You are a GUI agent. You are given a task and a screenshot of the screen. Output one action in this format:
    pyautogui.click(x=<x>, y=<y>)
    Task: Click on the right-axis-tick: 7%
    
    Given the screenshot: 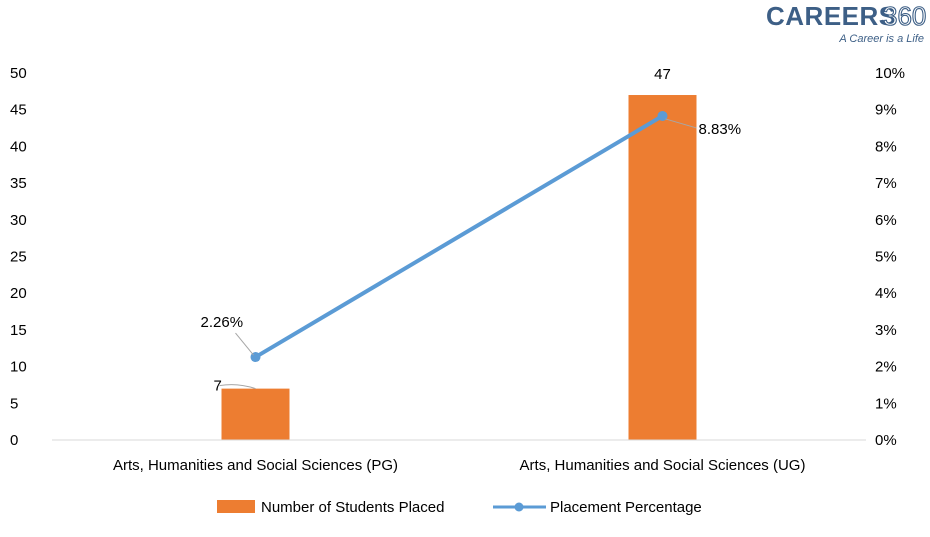 What is the action you would take?
    pyautogui.click(x=886, y=183)
    